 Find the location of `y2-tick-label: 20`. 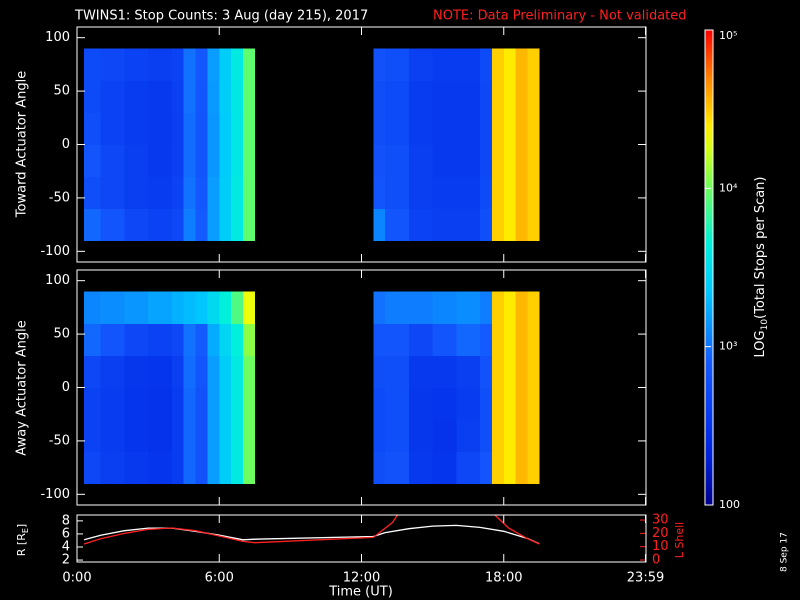

y2-tick-label: 20 is located at coordinates (660, 533).